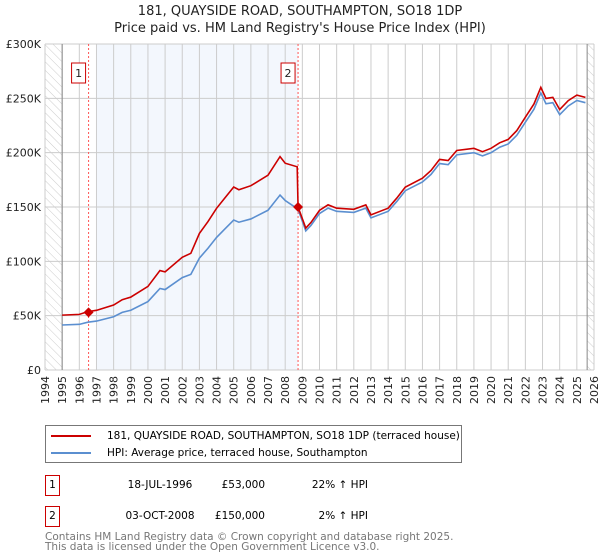 This screenshot has width=600, height=560. I want to click on legend-swatch-red, so click(71, 436).